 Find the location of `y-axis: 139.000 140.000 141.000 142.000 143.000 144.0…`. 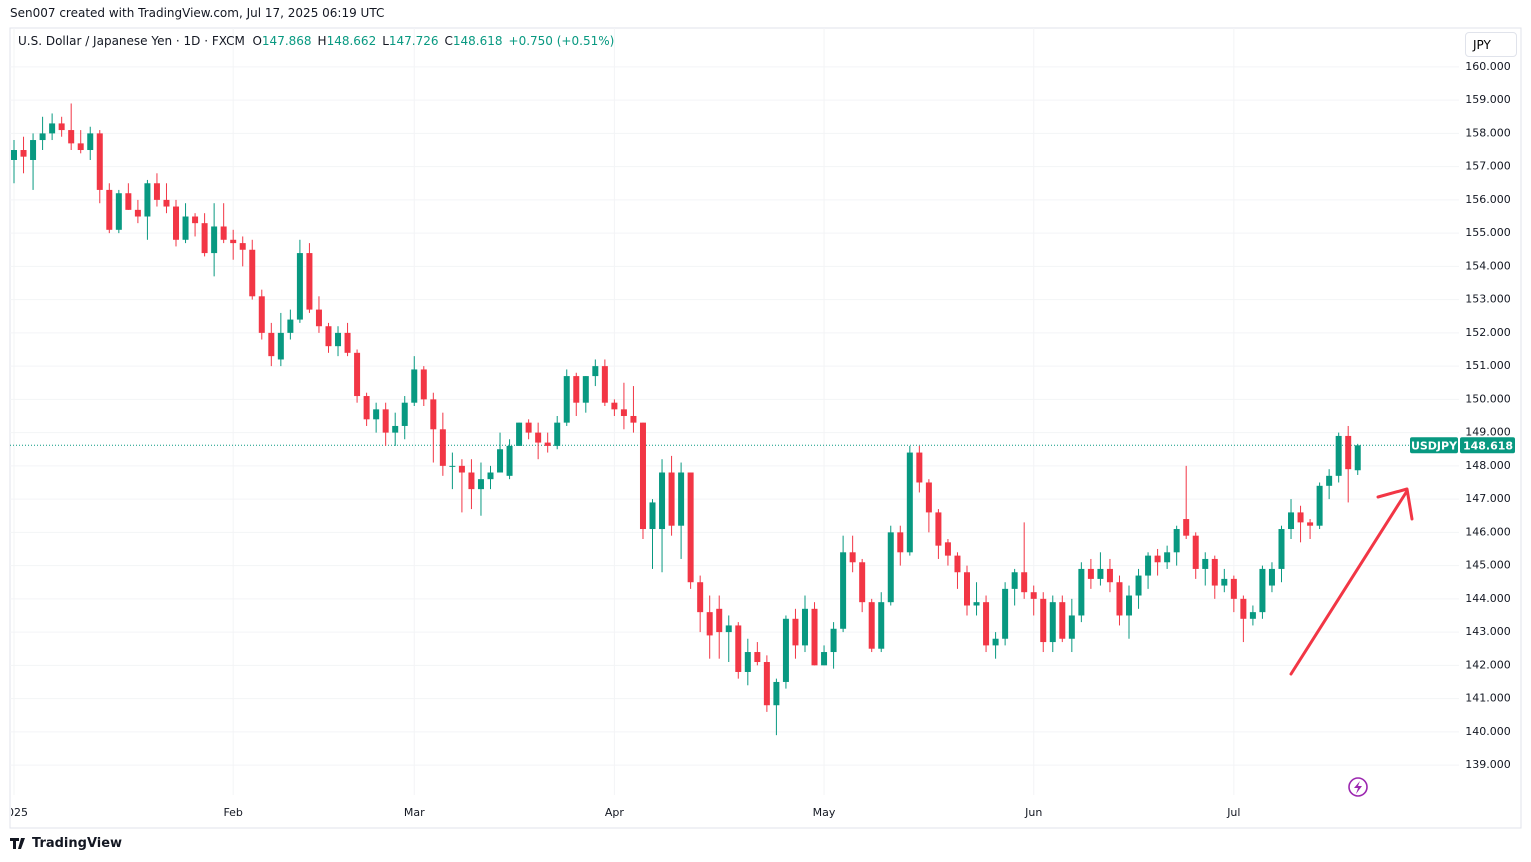

y-axis: 139.000 140.000 141.000 142.000 143.000 144.0… is located at coordinates (1462, 415).